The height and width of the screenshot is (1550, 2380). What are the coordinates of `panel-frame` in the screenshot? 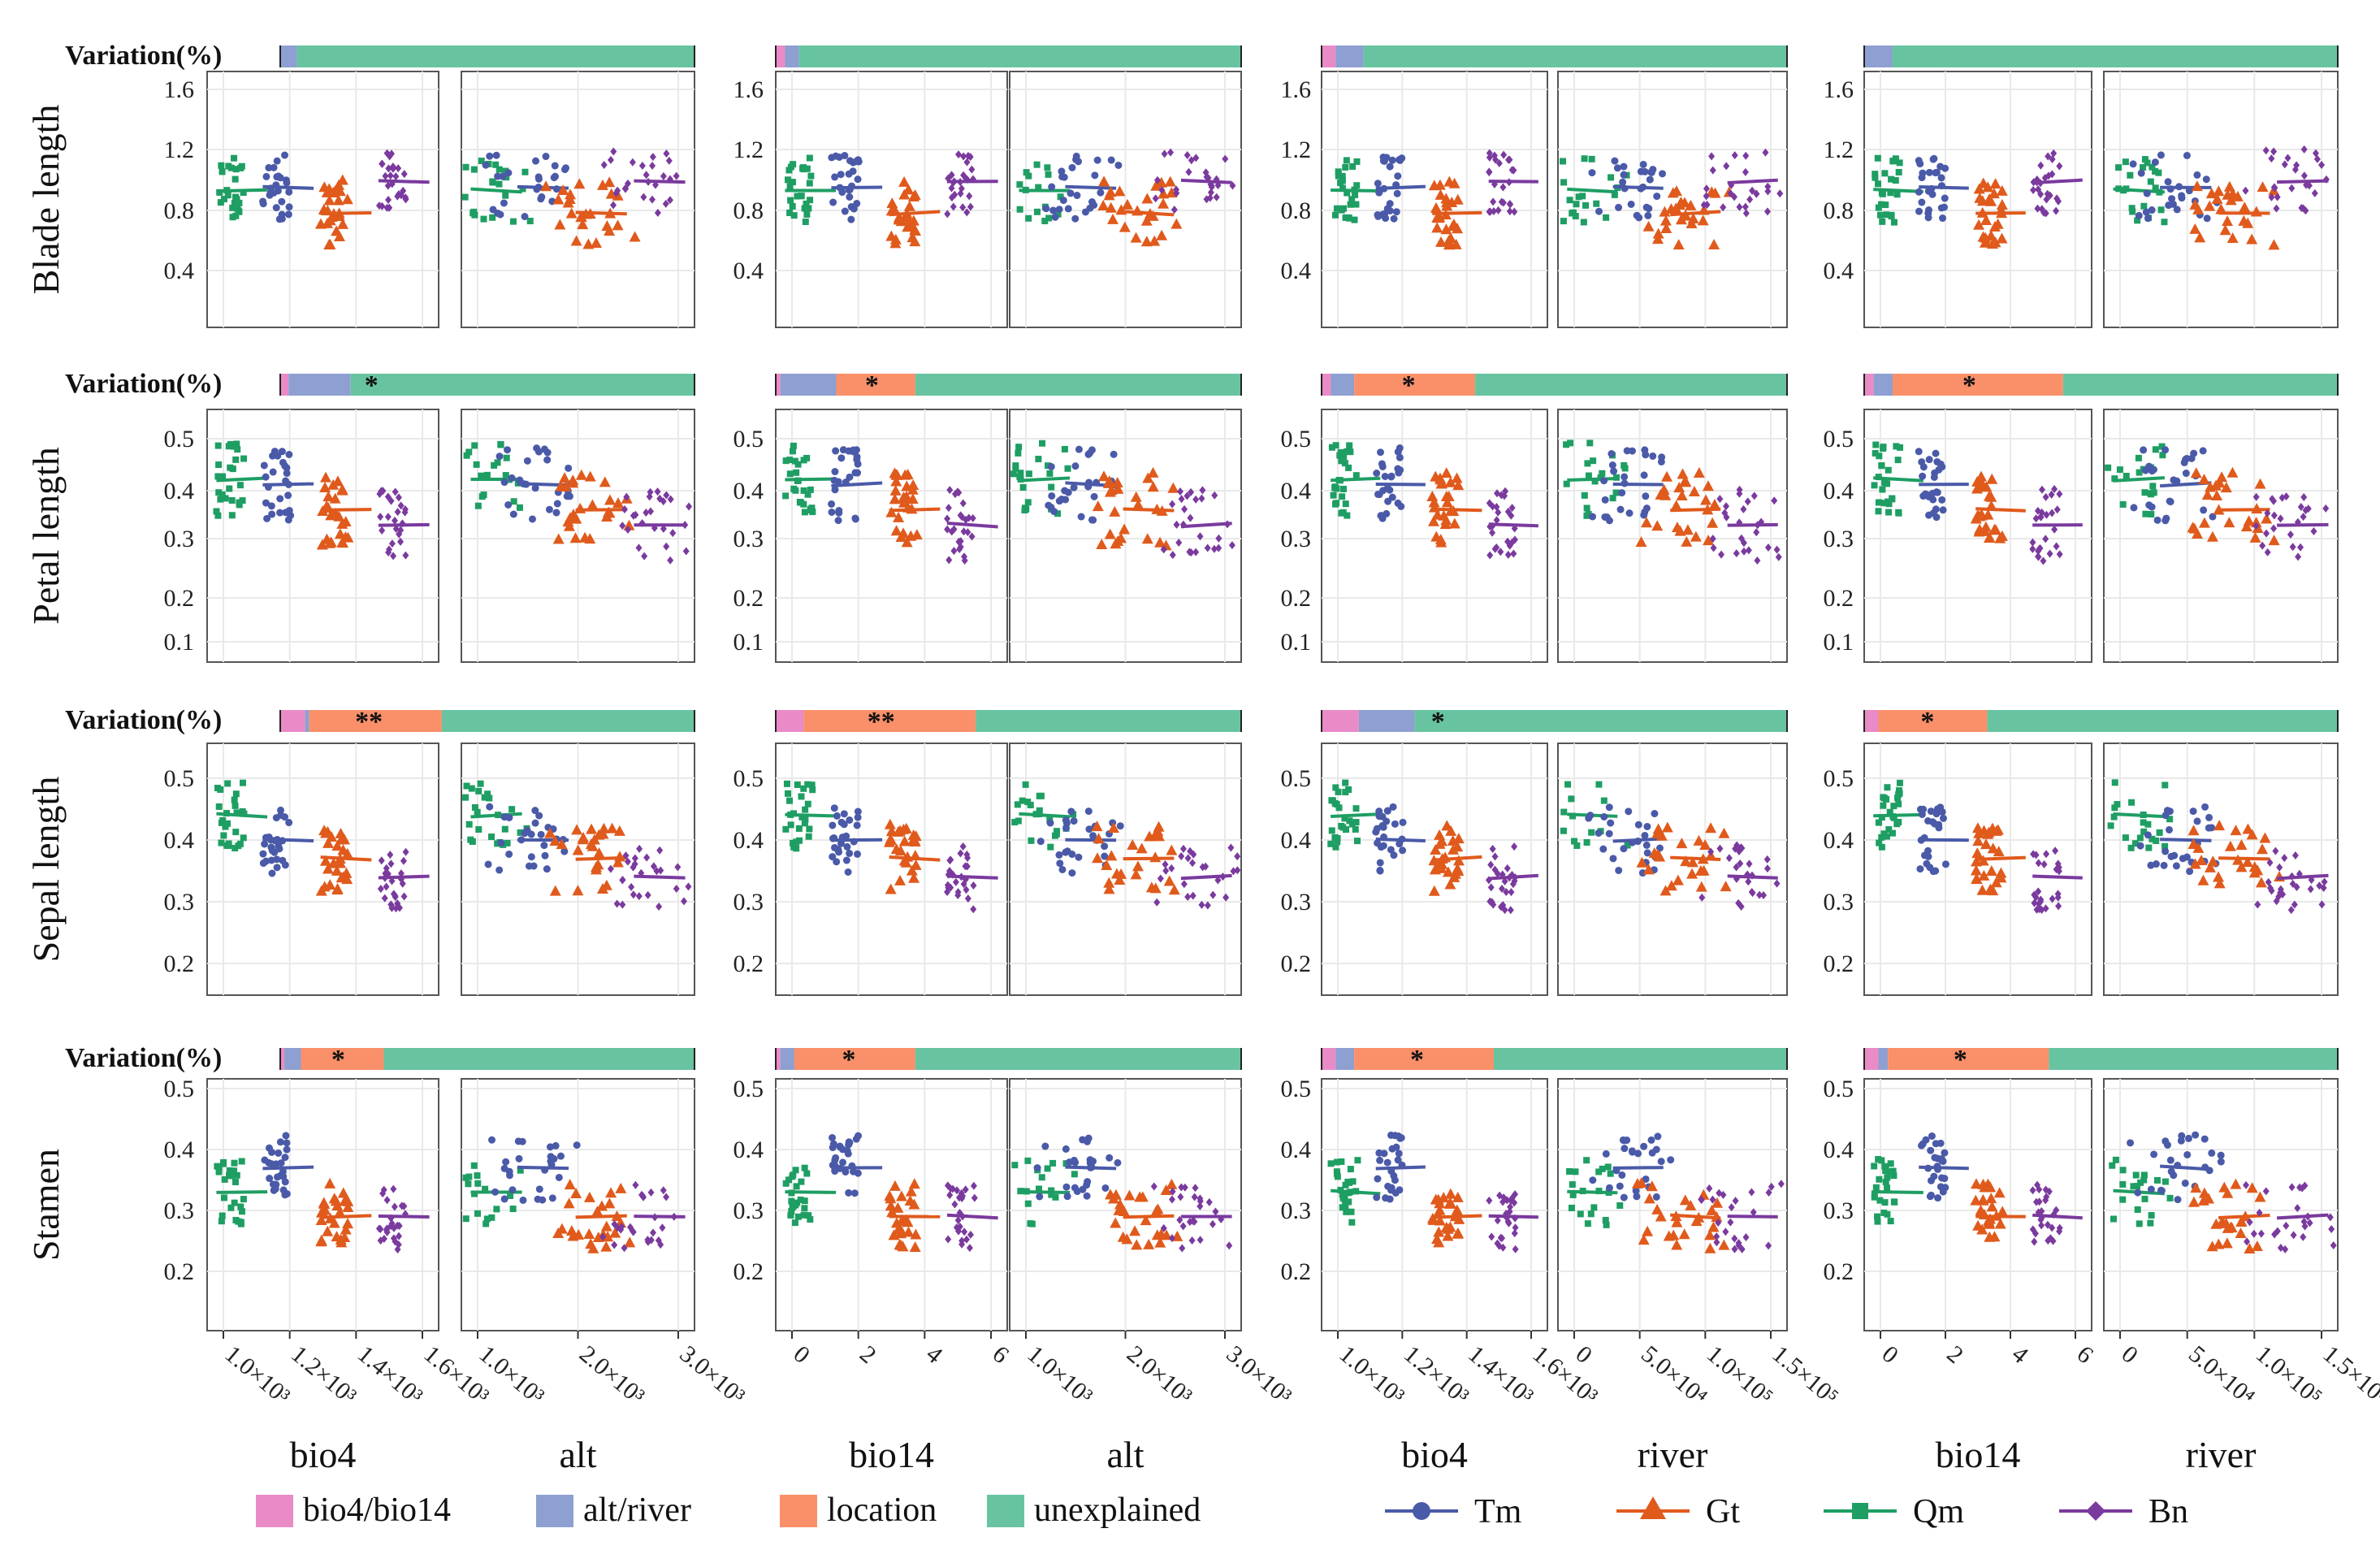 It's located at (892, 536).